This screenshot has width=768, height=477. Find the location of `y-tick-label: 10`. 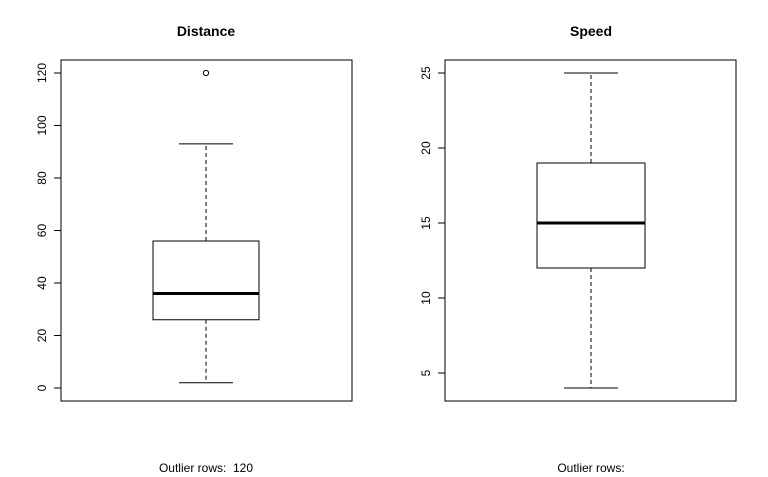

y-tick-label: 10 is located at coordinates (426, 298).